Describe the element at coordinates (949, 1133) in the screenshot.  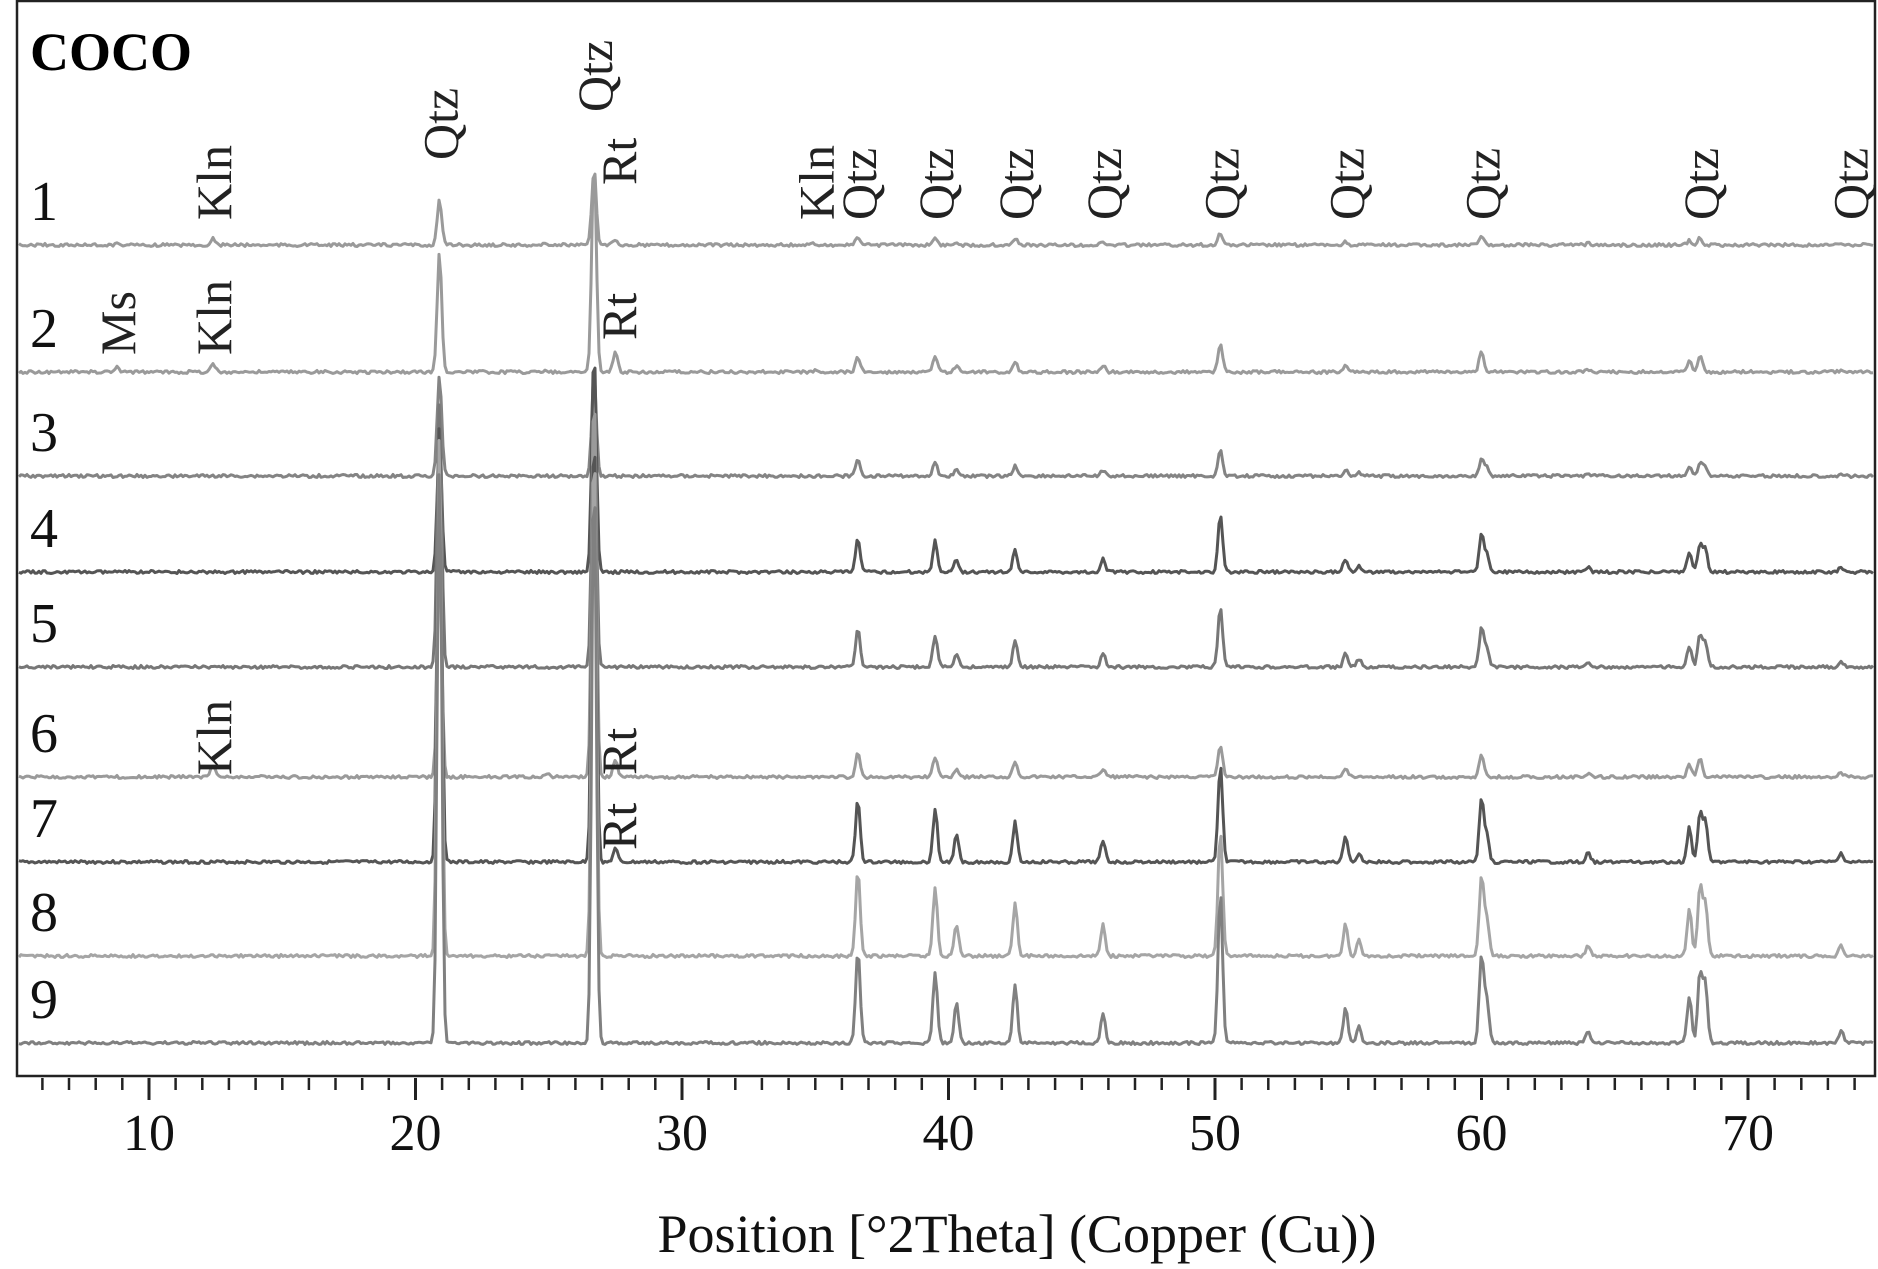
I see `x-tick-label: 40` at that location.